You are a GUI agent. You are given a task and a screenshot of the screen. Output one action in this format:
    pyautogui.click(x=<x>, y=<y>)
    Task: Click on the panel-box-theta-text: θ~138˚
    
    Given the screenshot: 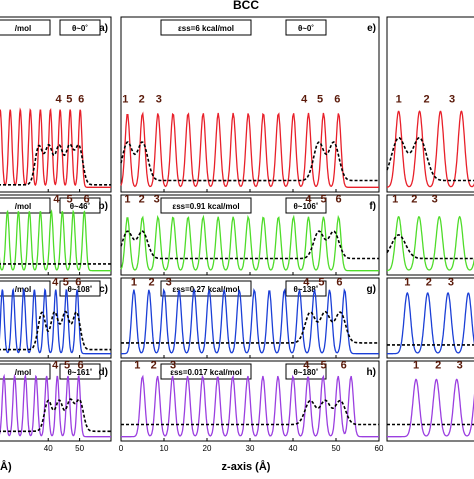 What is the action you would take?
    pyautogui.click(x=305, y=289)
    